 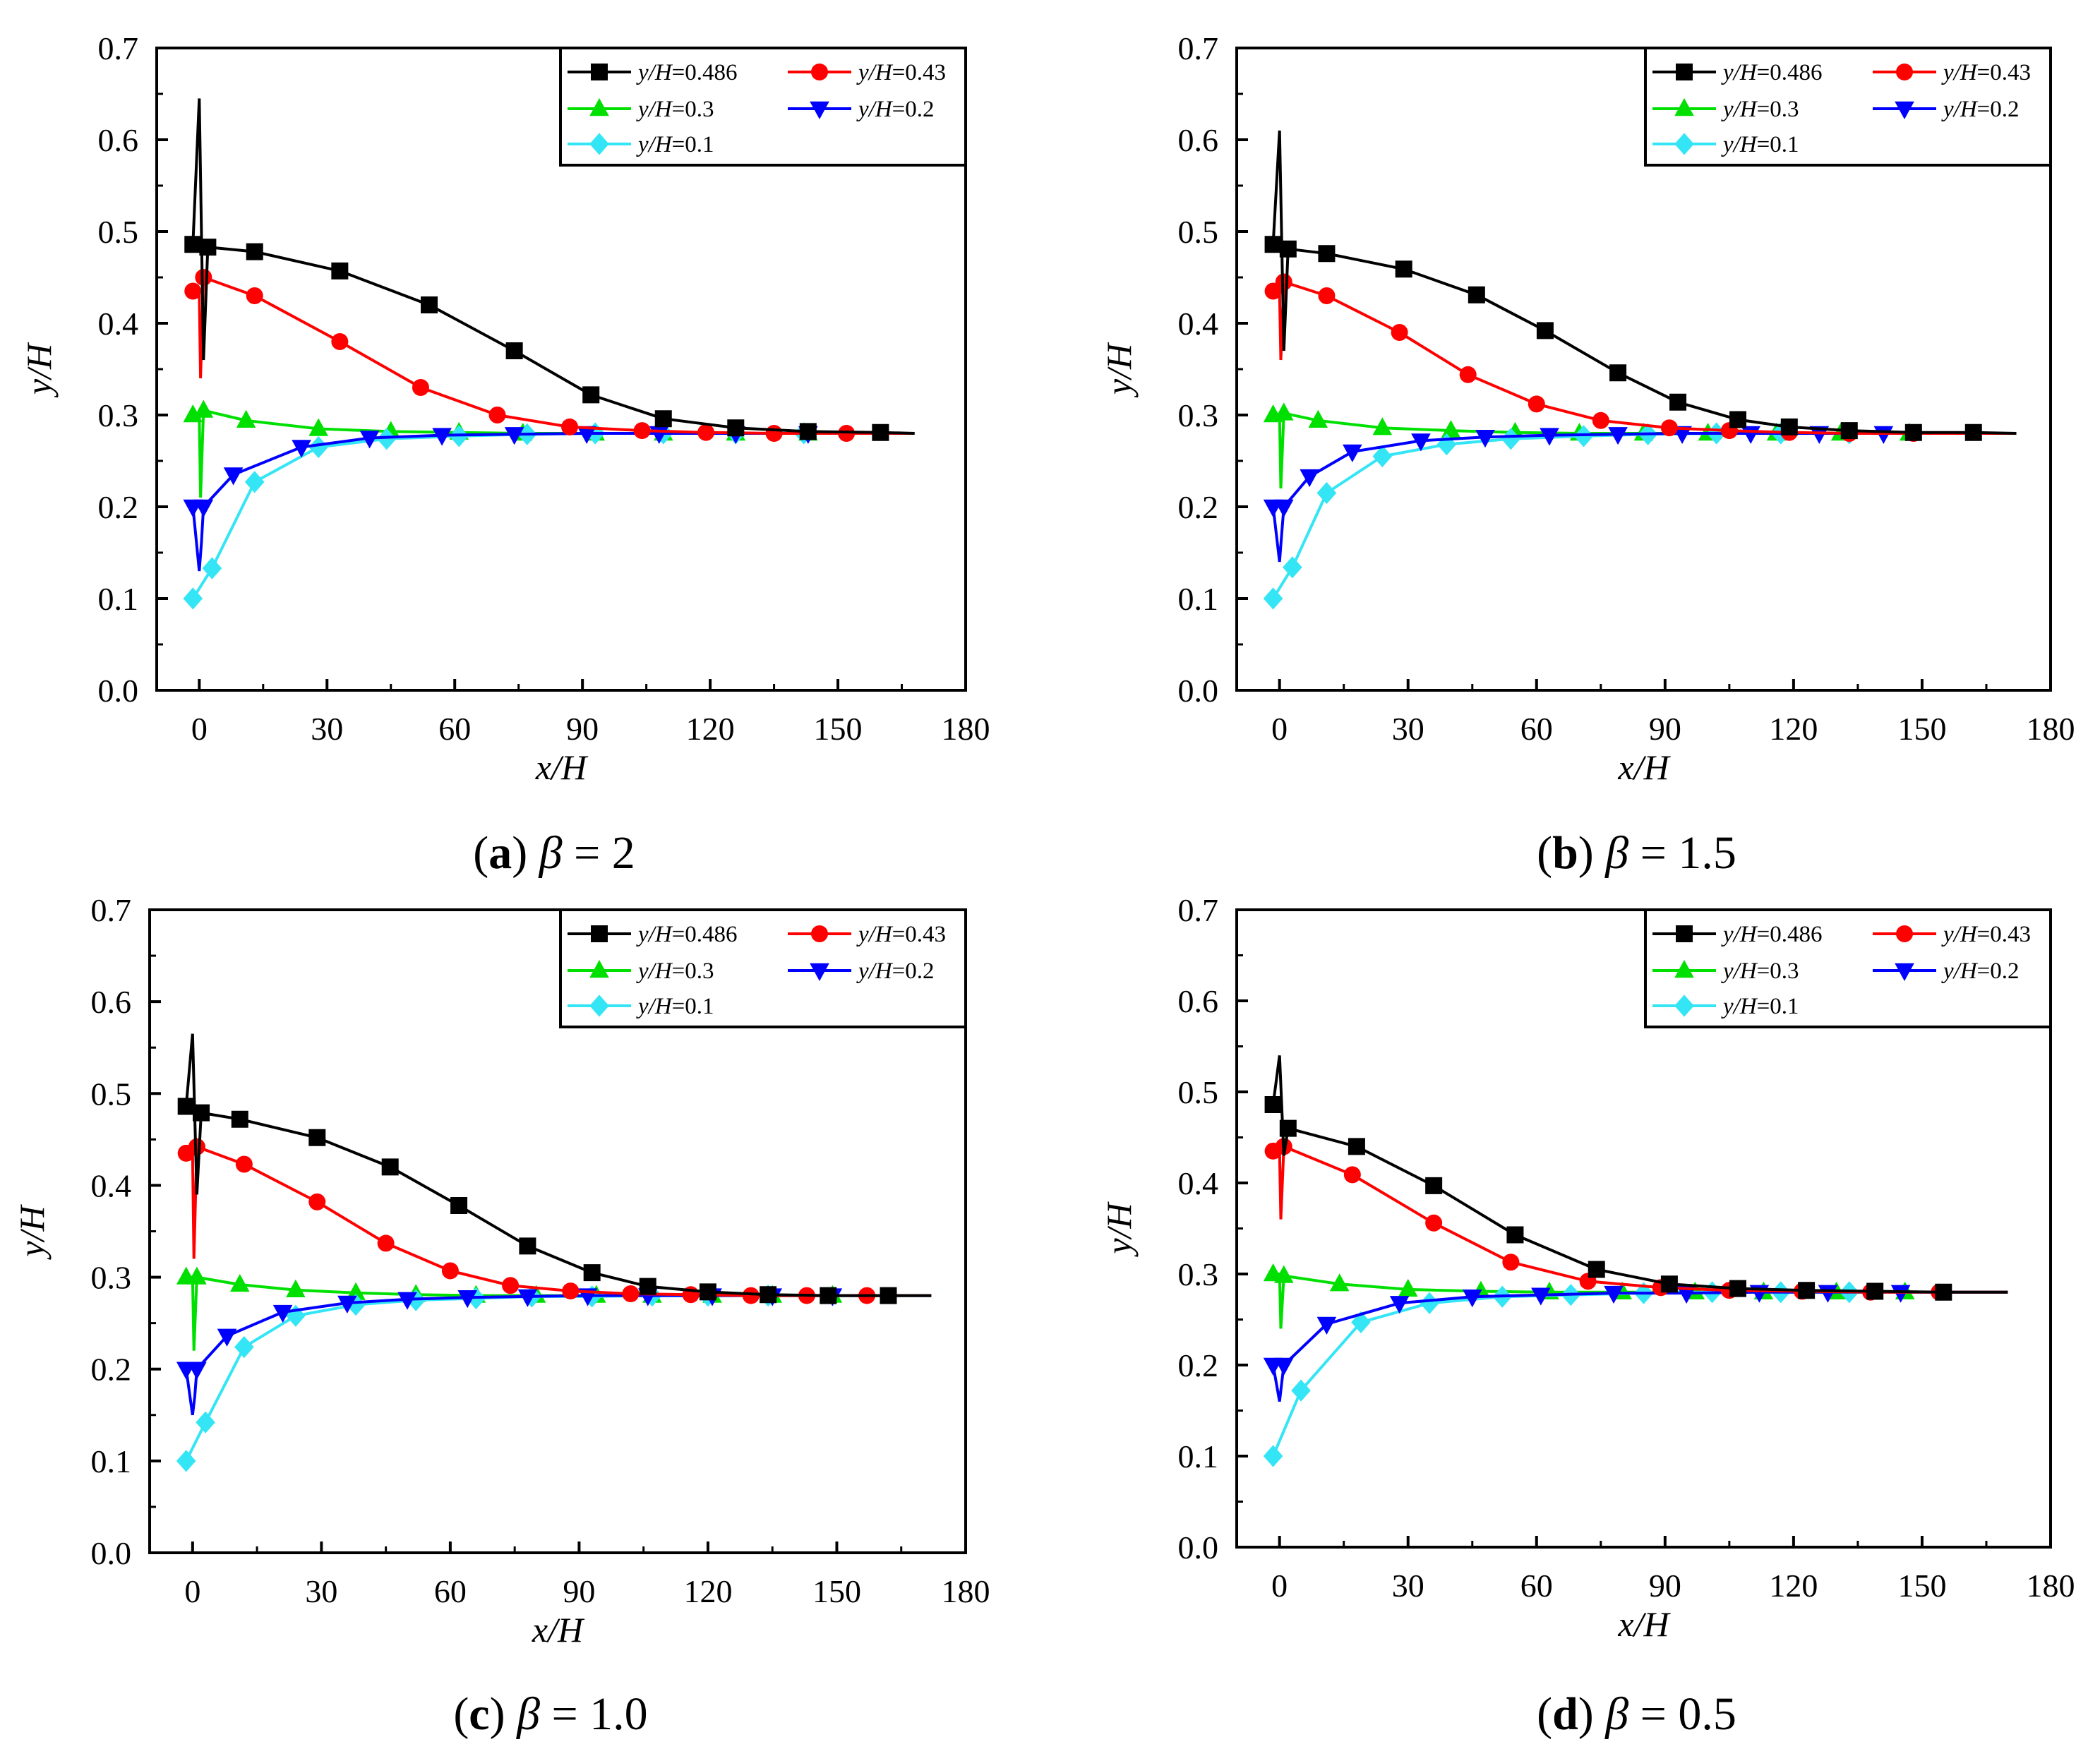 I want to click on legend-item: y/H=0.43, so click(x=867, y=72).